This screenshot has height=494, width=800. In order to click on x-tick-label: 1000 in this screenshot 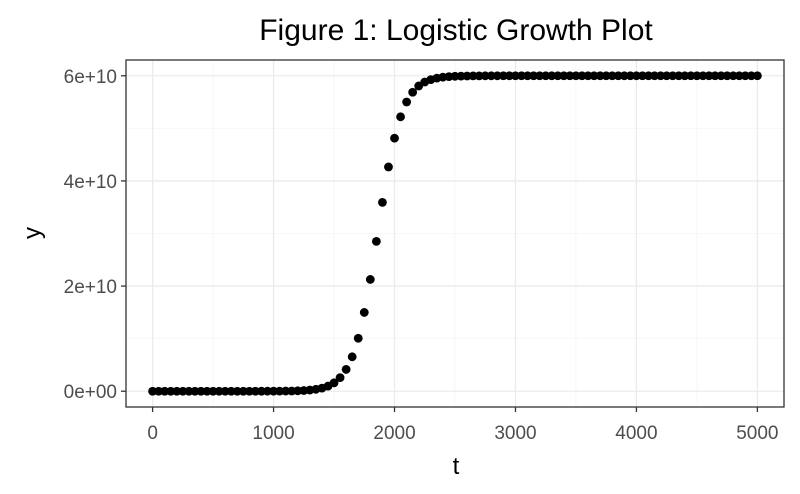, I will do `click(273, 433)`.